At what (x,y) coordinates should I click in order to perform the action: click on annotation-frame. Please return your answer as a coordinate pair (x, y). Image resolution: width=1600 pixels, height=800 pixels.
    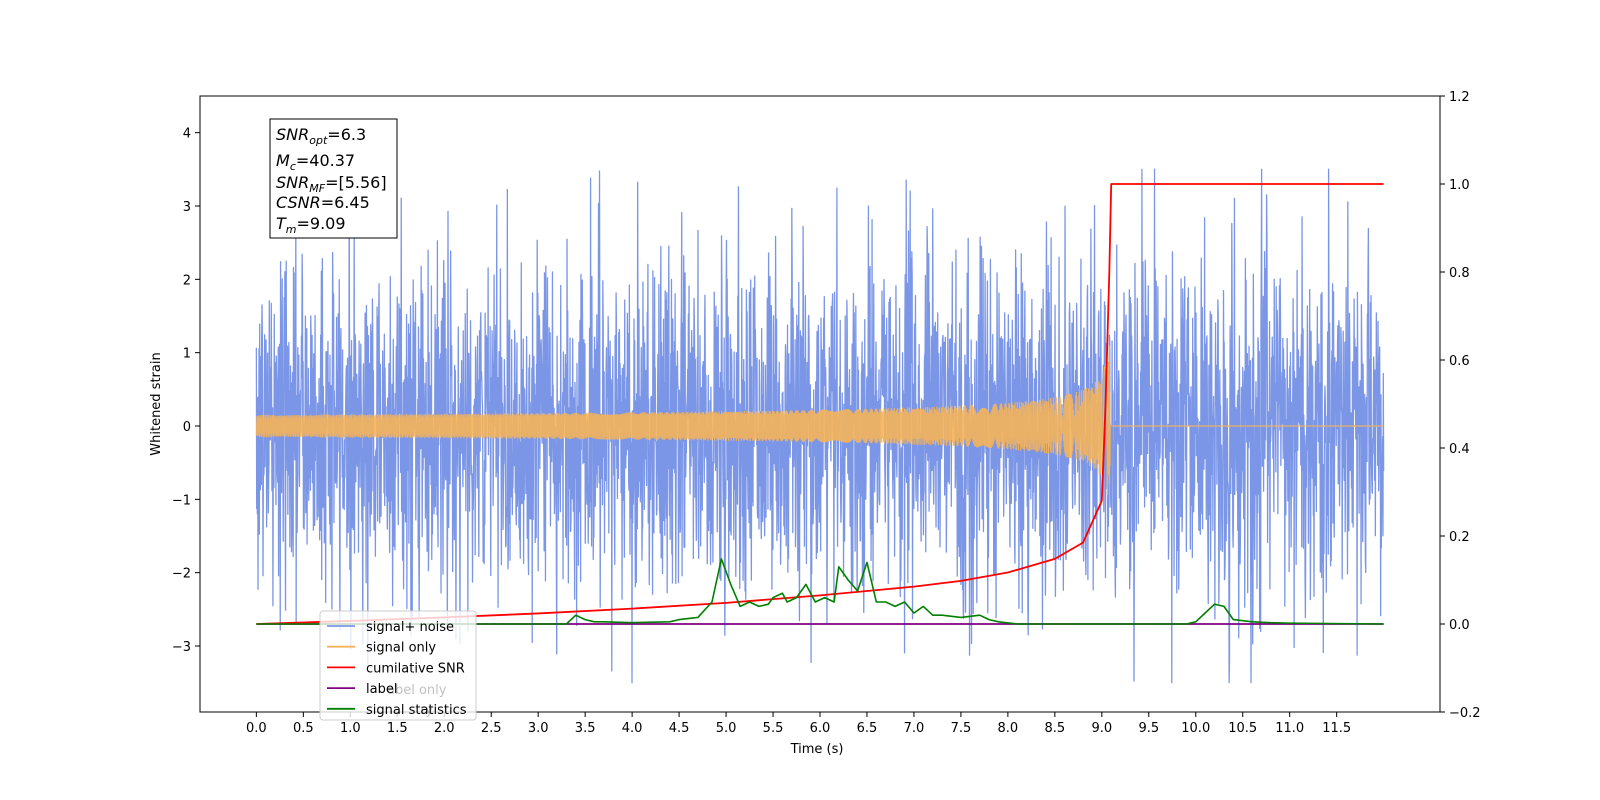
    Looking at the image, I should click on (333, 178).